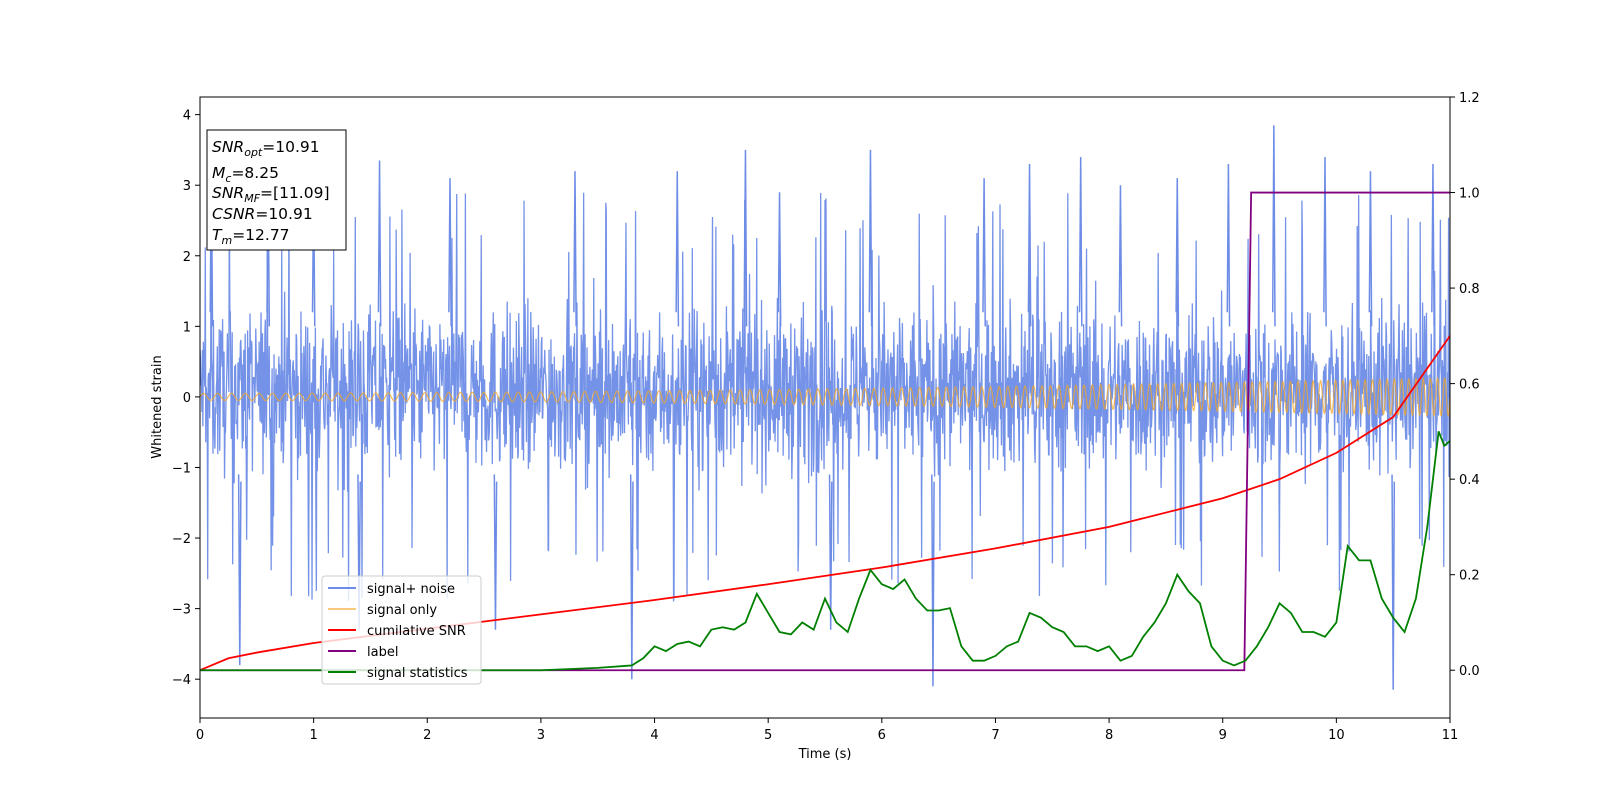 Image resolution: width=1600 pixels, height=800 pixels. I want to click on info-line-csnr: CSNR=10.91, so click(262, 214).